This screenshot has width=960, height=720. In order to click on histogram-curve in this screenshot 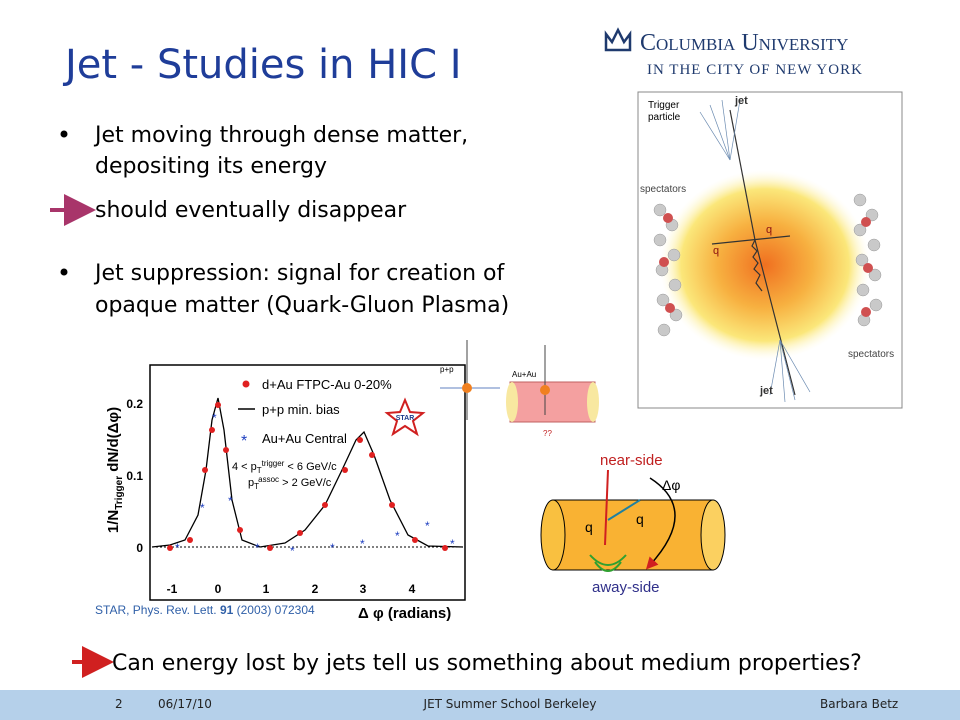, I will do `click(307, 472)`.